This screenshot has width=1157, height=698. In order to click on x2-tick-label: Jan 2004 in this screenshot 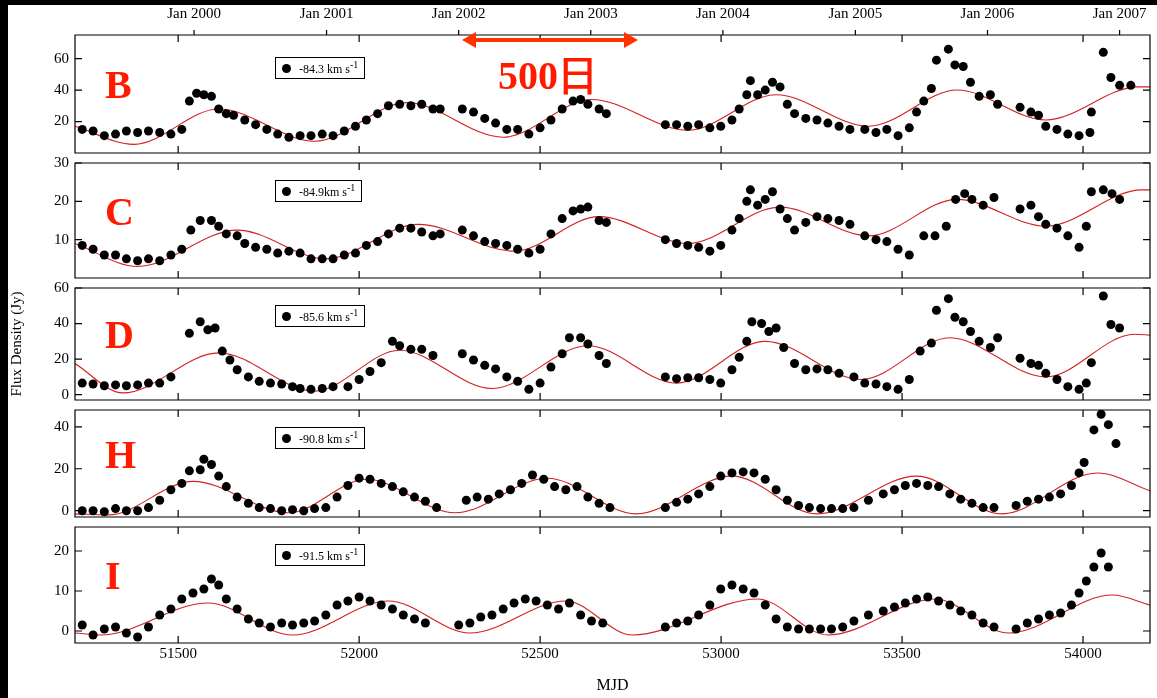, I will do `click(723, 12)`.